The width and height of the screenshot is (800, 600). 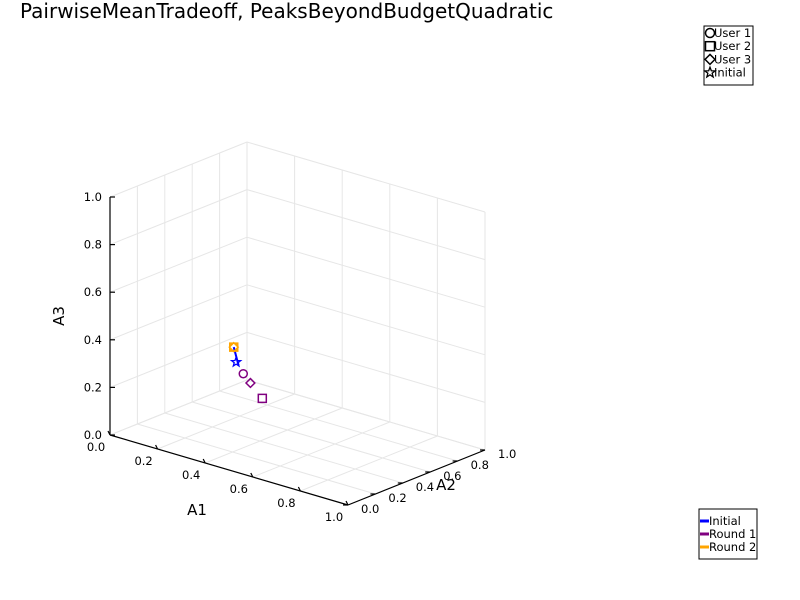 What do you see at coordinates (191, 475) in the screenshot?
I see `x-tick-label: 0.4` at bounding box center [191, 475].